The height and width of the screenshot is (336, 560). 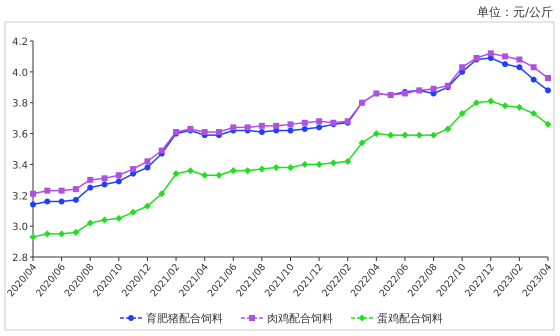 I want to click on y-tick-label: 3.2, so click(x=20, y=196).